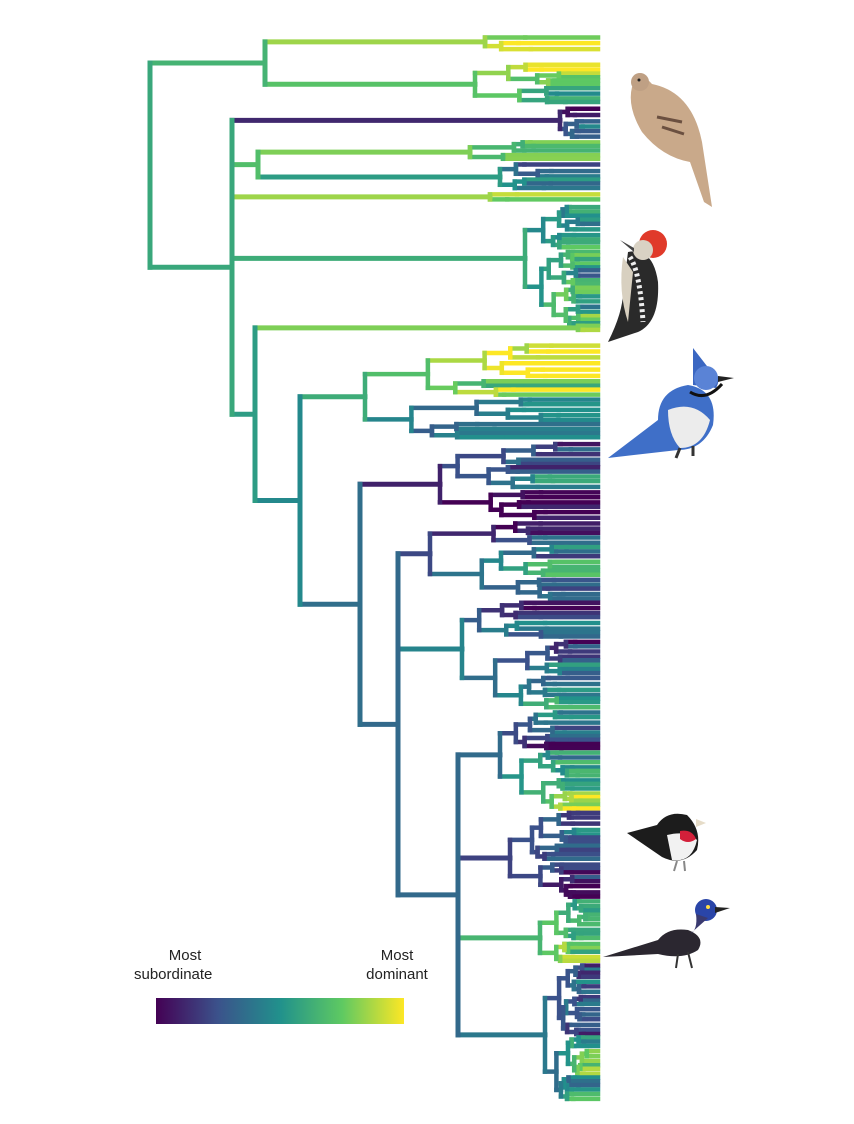  Describe the element at coordinates (397, 965) in the screenshot. I see `legend-high-label: Most dominant` at that location.